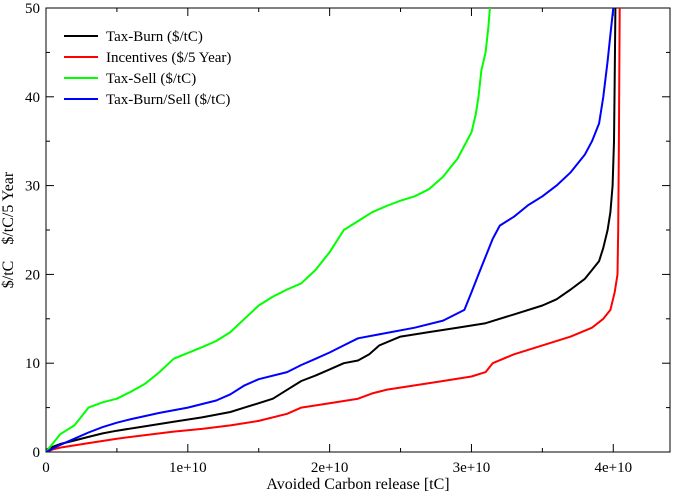 This screenshot has width=685, height=494. Describe the element at coordinates (168, 100) in the screenshot. I see `legend-label-tax-burn-sell-tc: Tax-Burn/Sell ($/tC)` at that location.